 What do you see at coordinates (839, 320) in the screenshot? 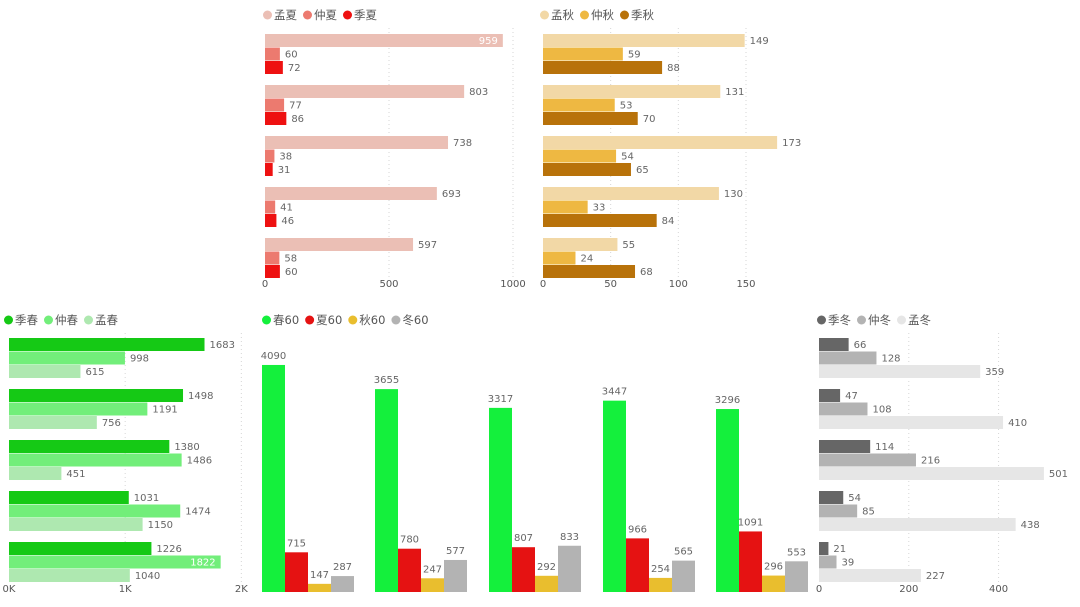
I see `winter-legend-label-0: 季冬` at bounding box center [839, 320].